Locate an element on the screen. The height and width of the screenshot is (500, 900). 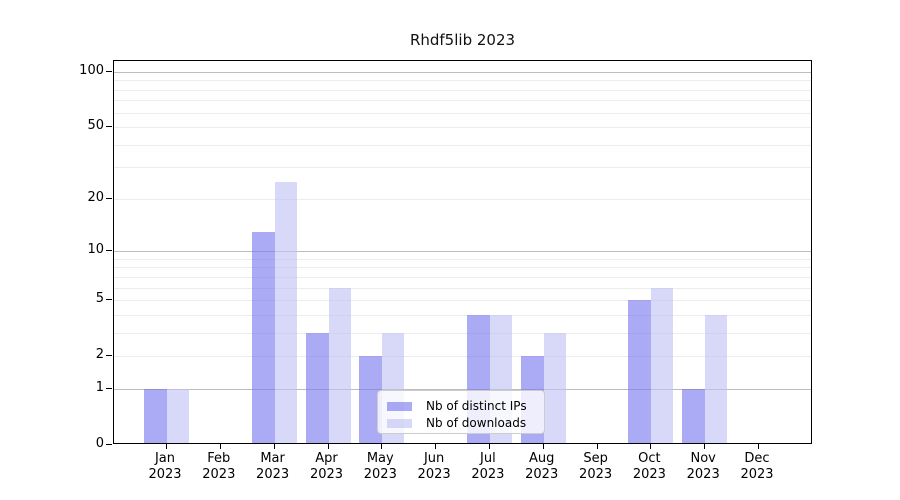
x-tick-month: Sep is located at coordinates (595, 458).